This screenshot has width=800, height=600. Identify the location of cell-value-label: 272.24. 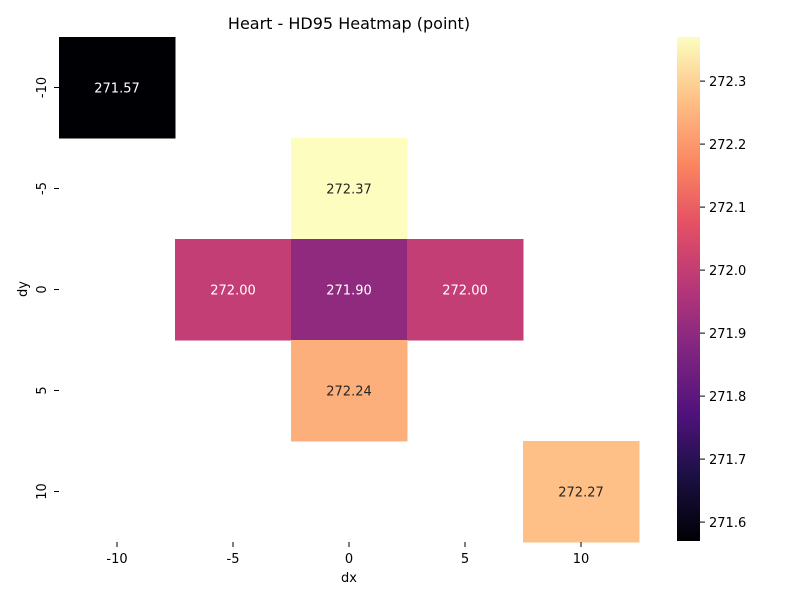
(349, 392).